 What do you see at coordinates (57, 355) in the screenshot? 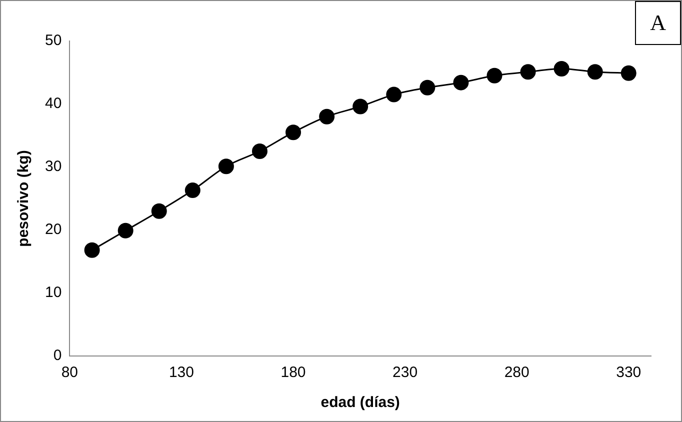
I see `y-tick-label: 0` at bounding box center [57, 355].